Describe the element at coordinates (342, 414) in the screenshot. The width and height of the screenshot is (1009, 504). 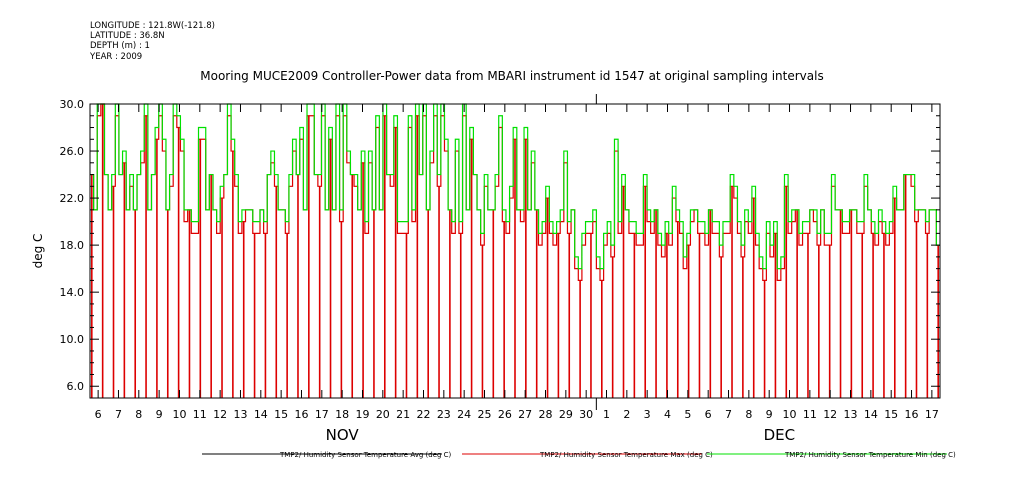
I see `x-tick-label: 18` at that location.